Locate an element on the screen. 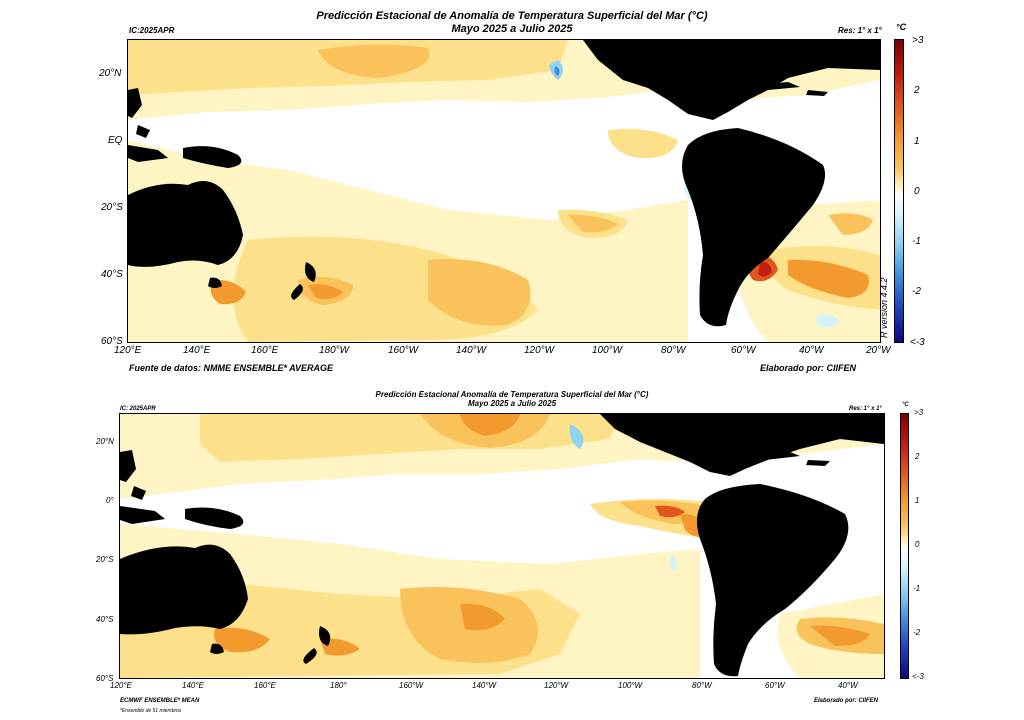  top-lon-label: 40°W is located at coordinates (811, 350).